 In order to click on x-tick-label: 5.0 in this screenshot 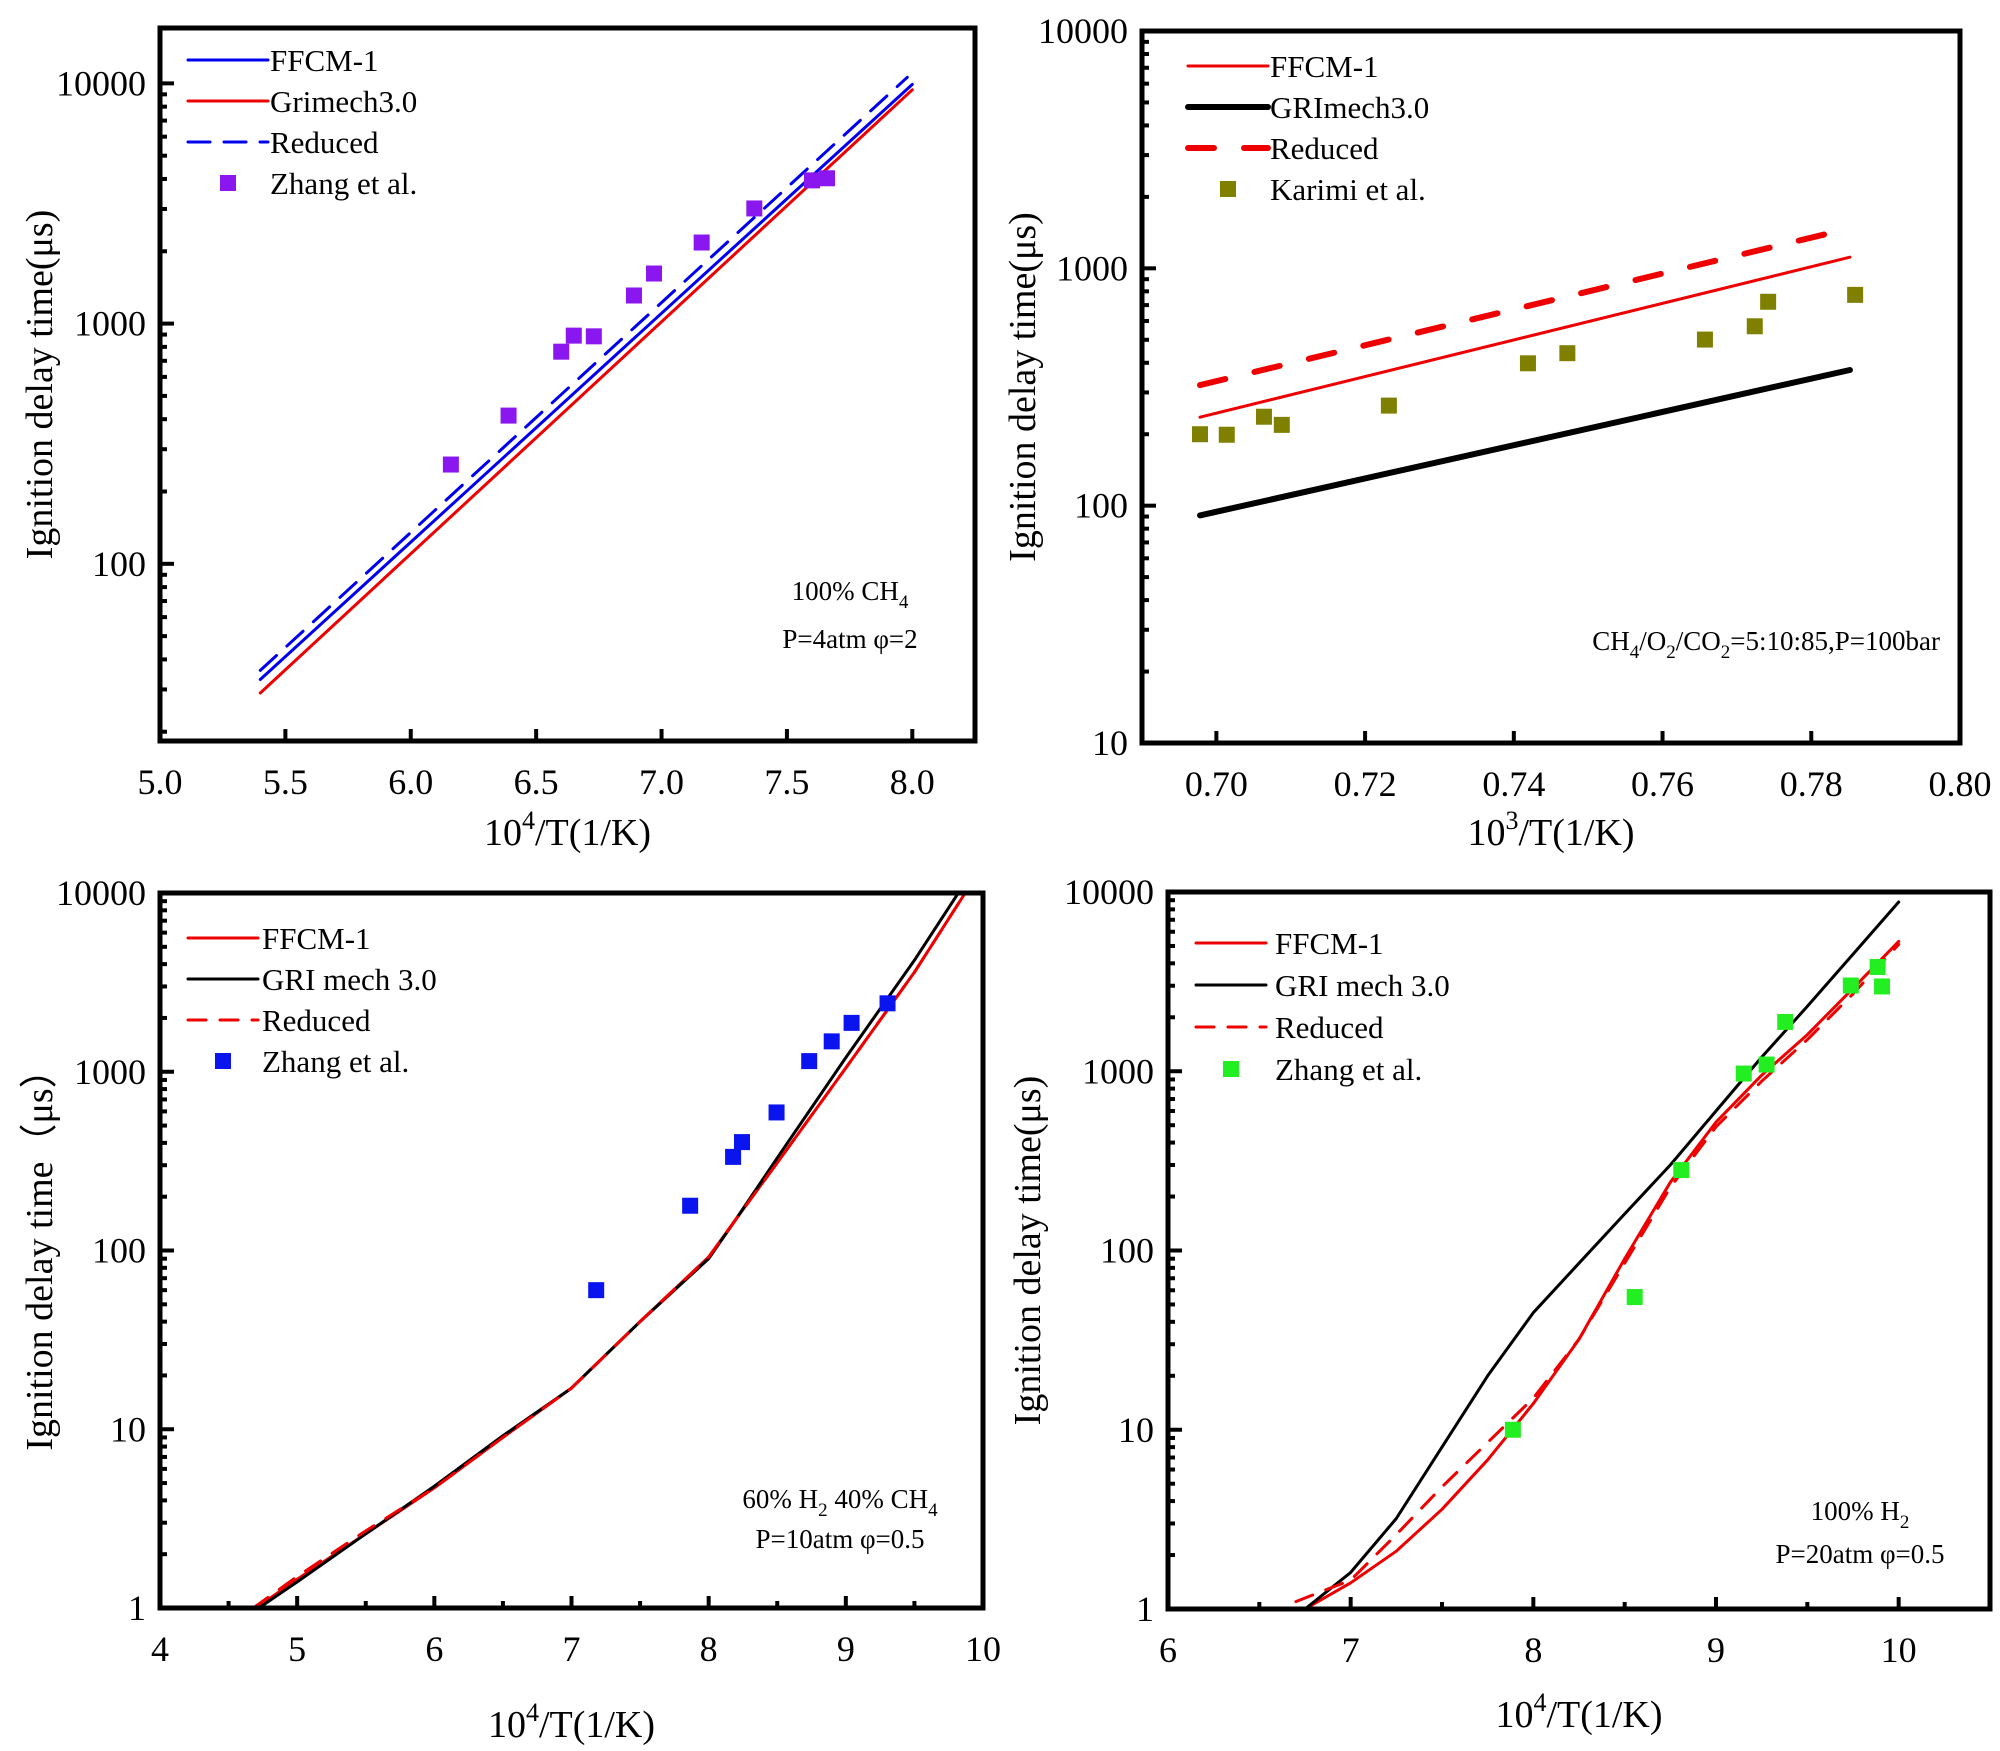, I will do `click(160, 782)`.